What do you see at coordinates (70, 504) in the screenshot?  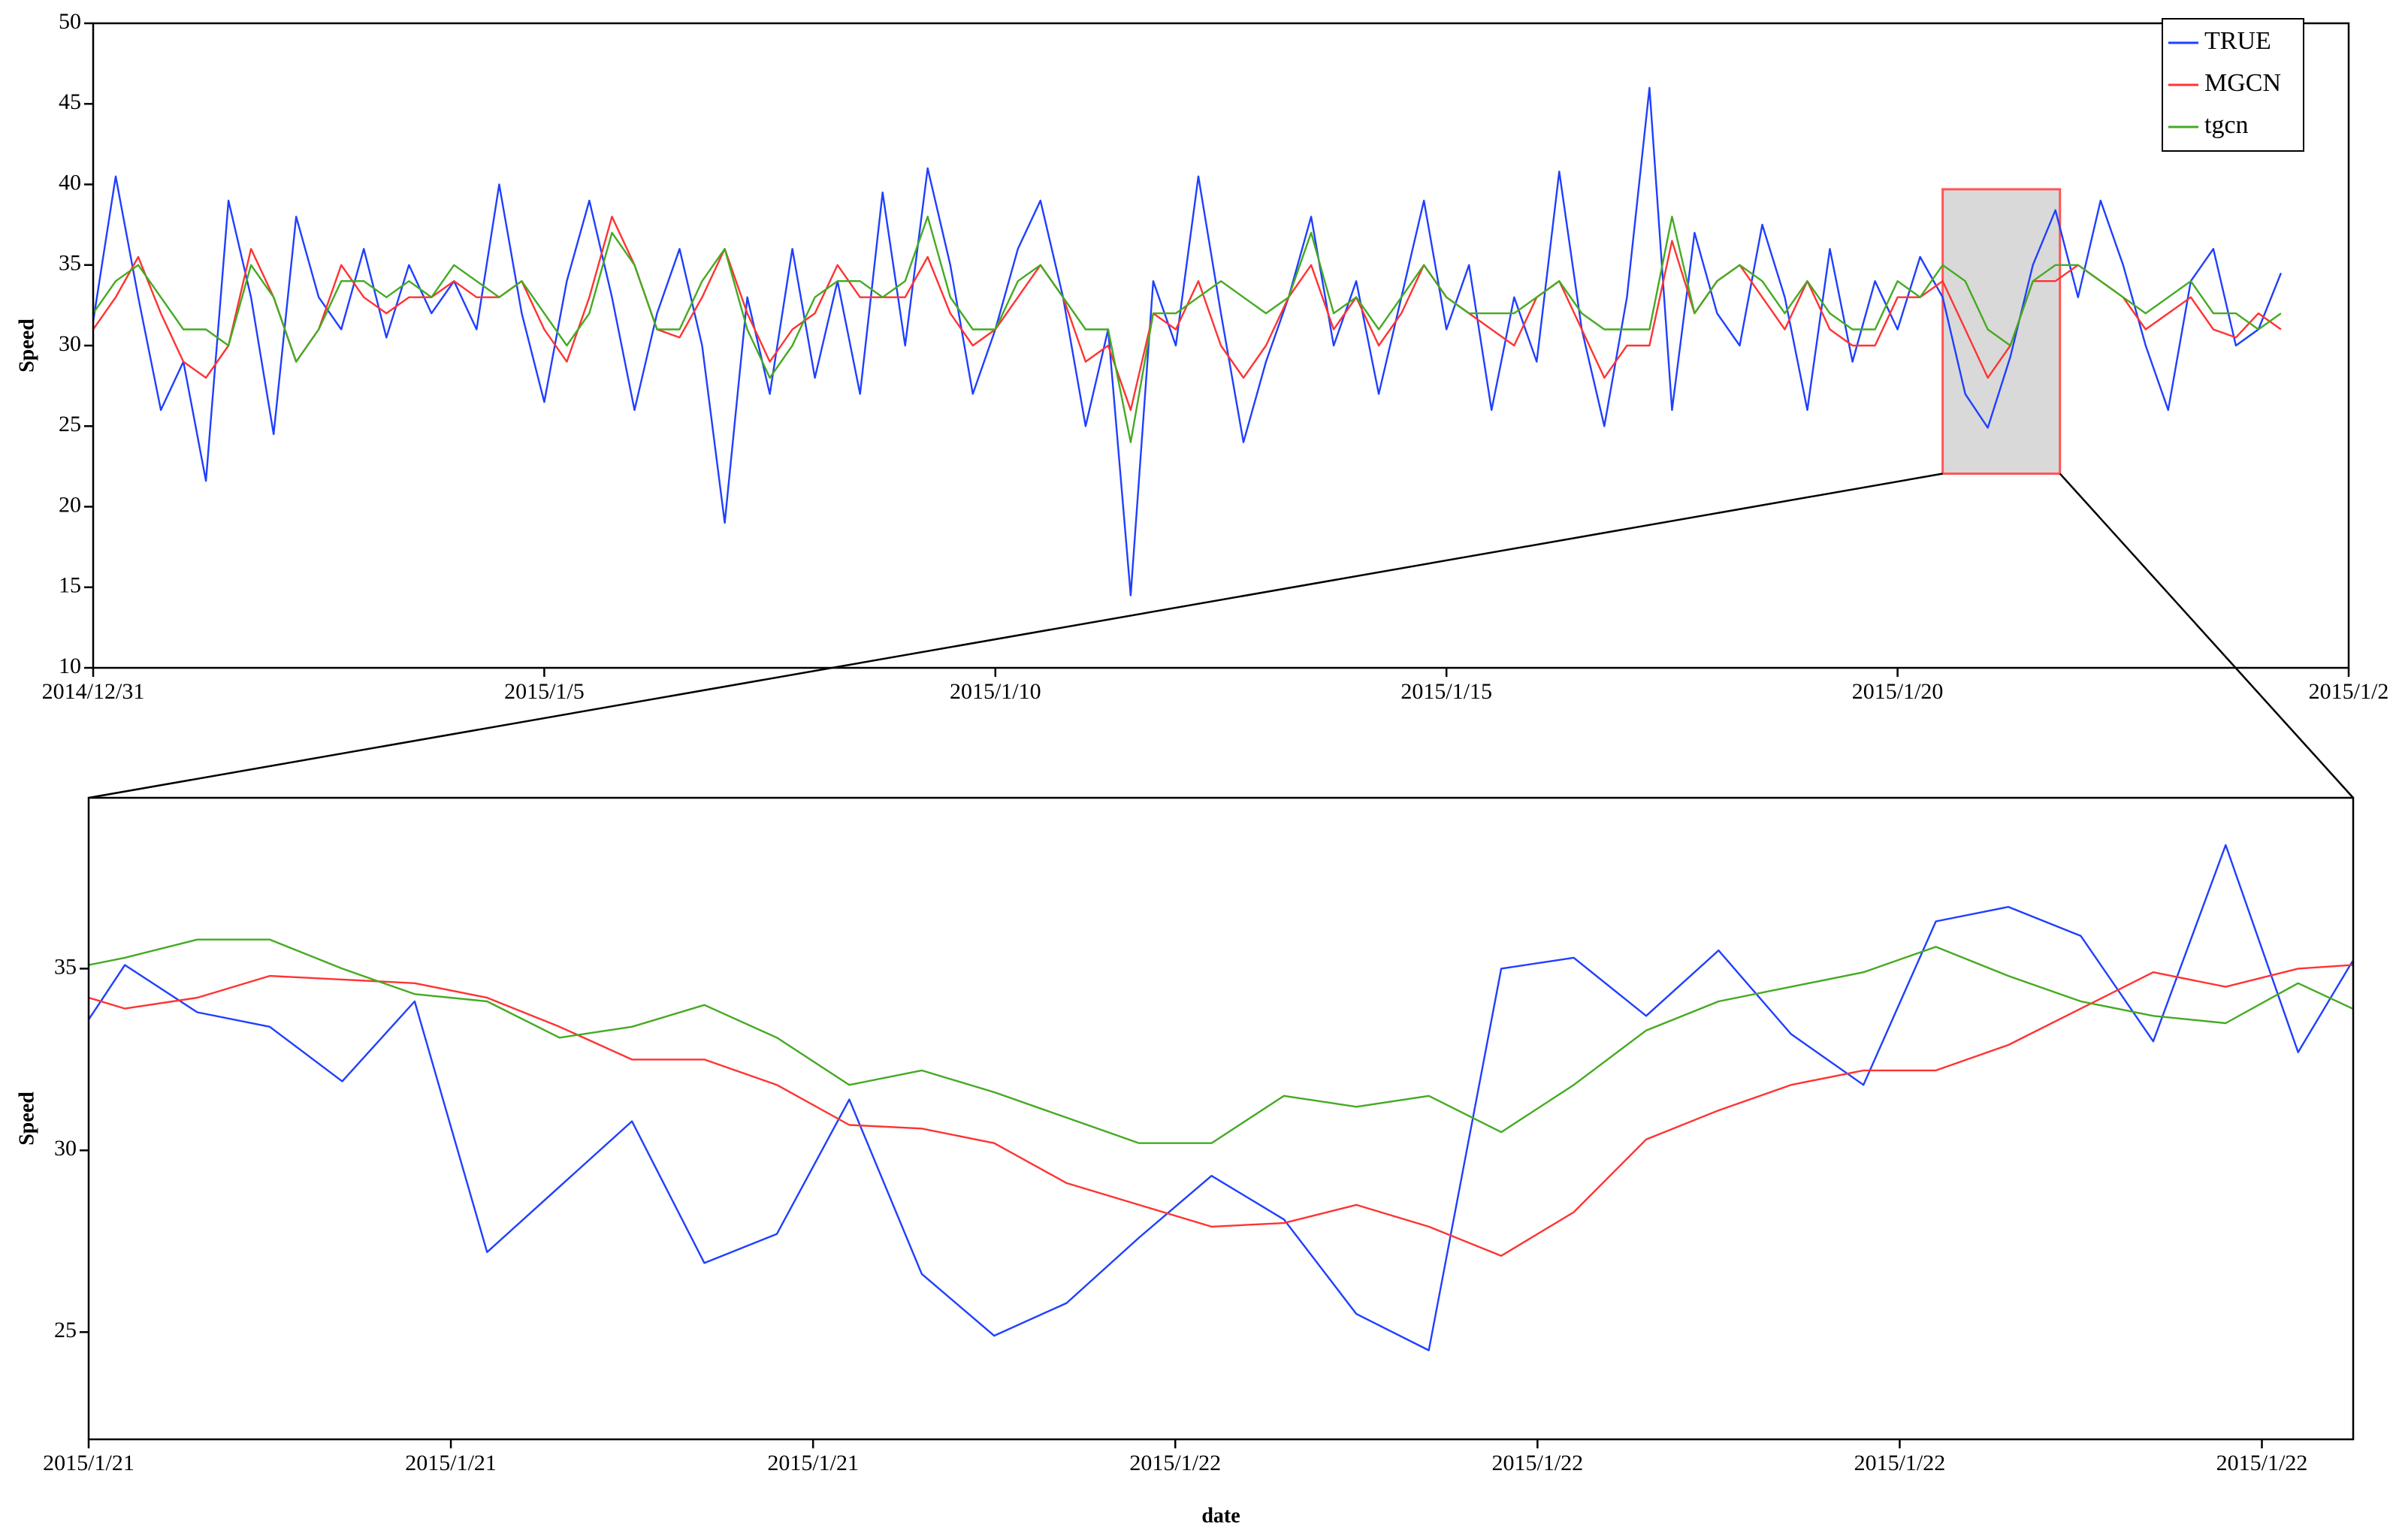 I see `y-tick-label: 20` at bounding box center [70, 504].